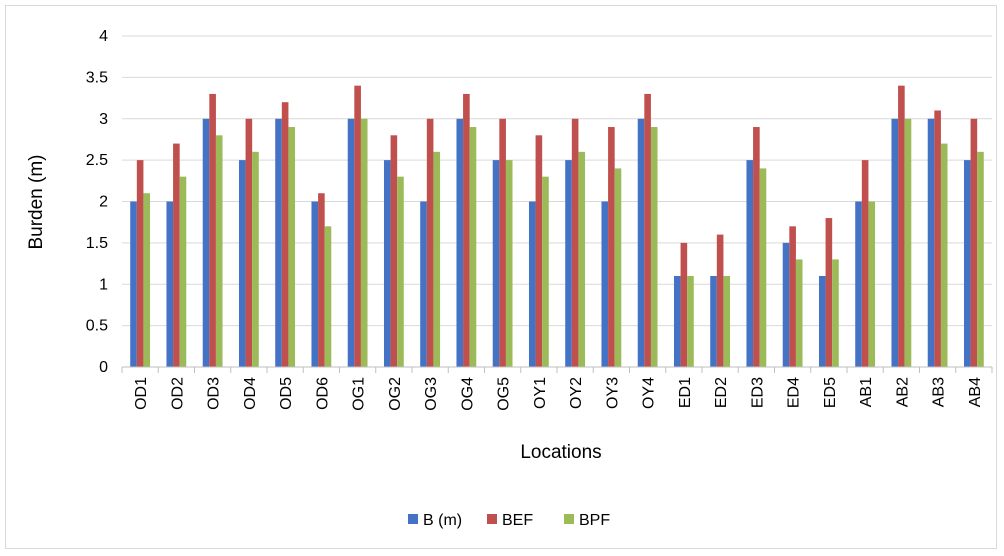  Describe the element at coordinates (872, 284) in the screenshot. I see `bar-bpf-ab1` at that location.